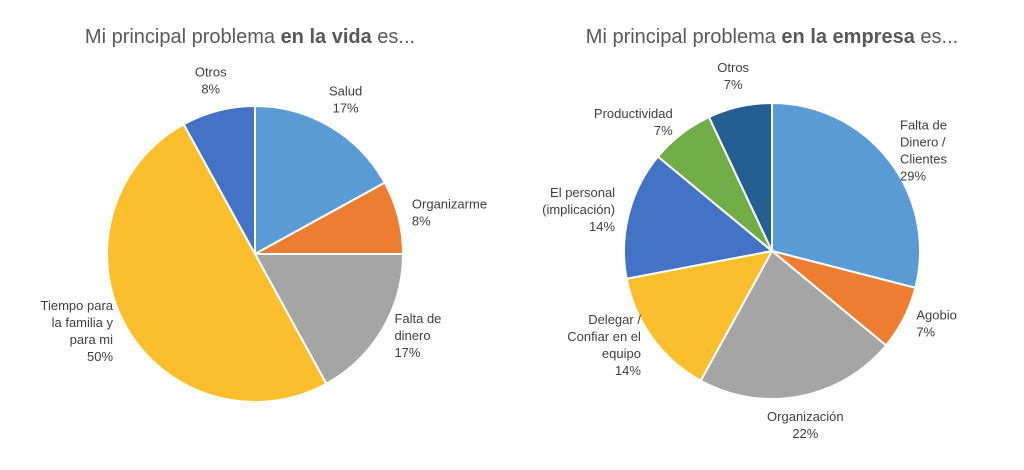 The image size is (1024, 470). I want to click on category-label: Productividad, so click(633, 113).